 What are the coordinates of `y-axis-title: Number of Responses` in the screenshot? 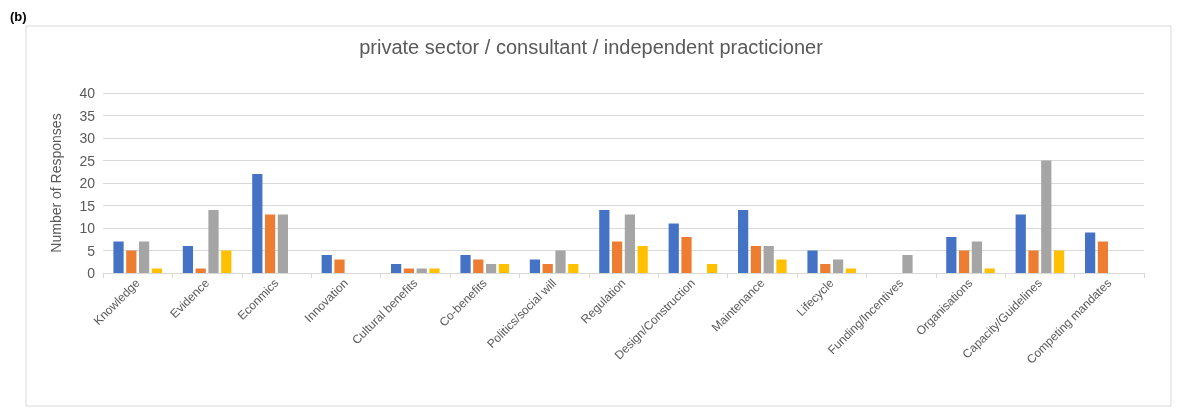 It's located at (56, 183).